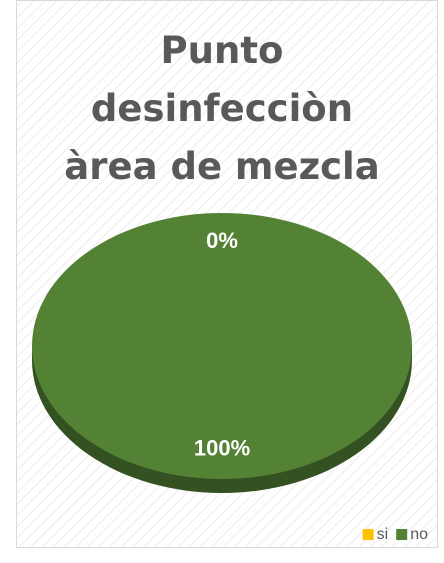 The width and height of the screenshot is (444, 563). Describe the element at coordinates (222, 240) in the screenshot. I see `data-label: 0%` at that location.